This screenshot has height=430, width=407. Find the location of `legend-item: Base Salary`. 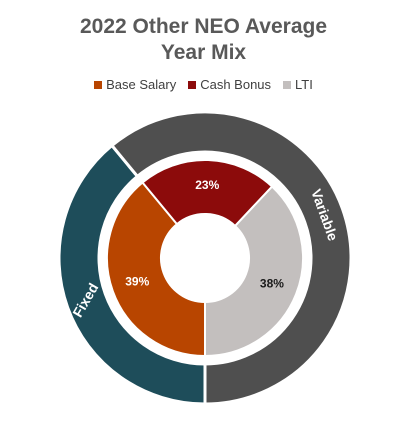

legend-item: Base Salary is located at coordinates (135, 84).